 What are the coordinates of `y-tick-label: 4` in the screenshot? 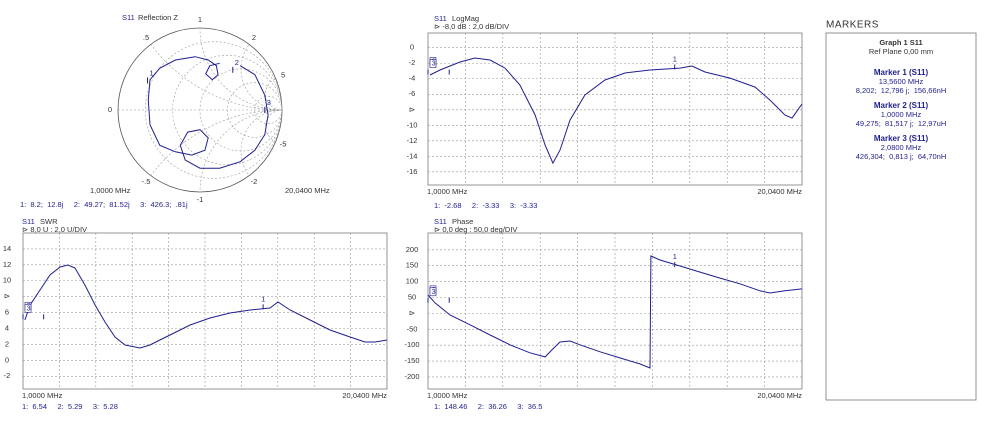 It's located at (7, 327).